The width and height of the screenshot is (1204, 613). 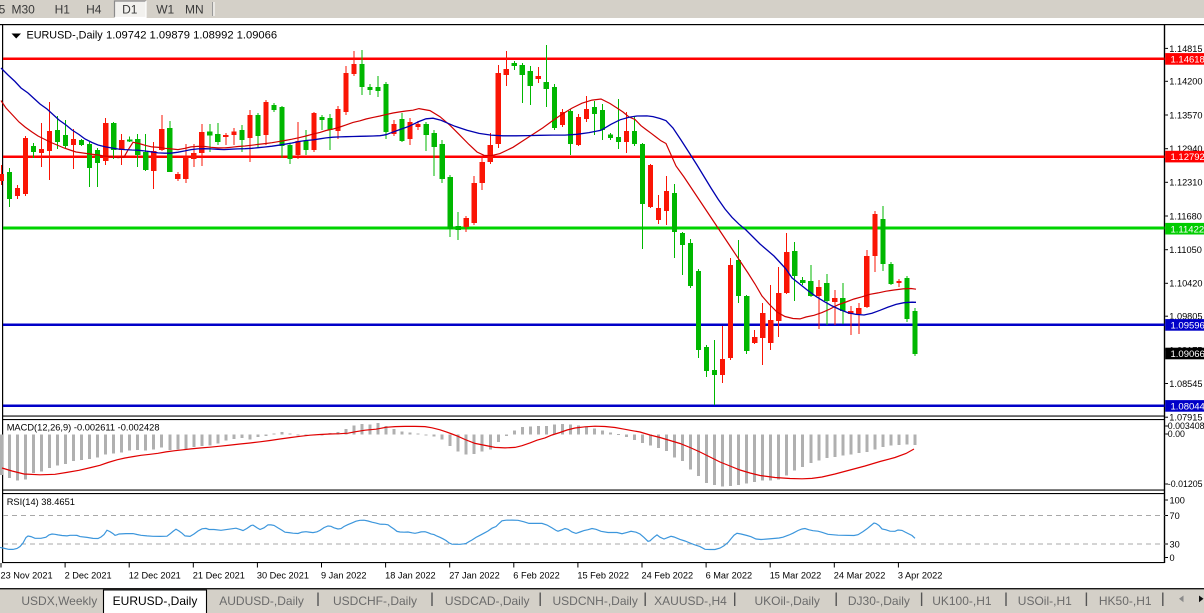 I want to click on svg-text: 12 Dec 2021, so click(x=155, y=576).